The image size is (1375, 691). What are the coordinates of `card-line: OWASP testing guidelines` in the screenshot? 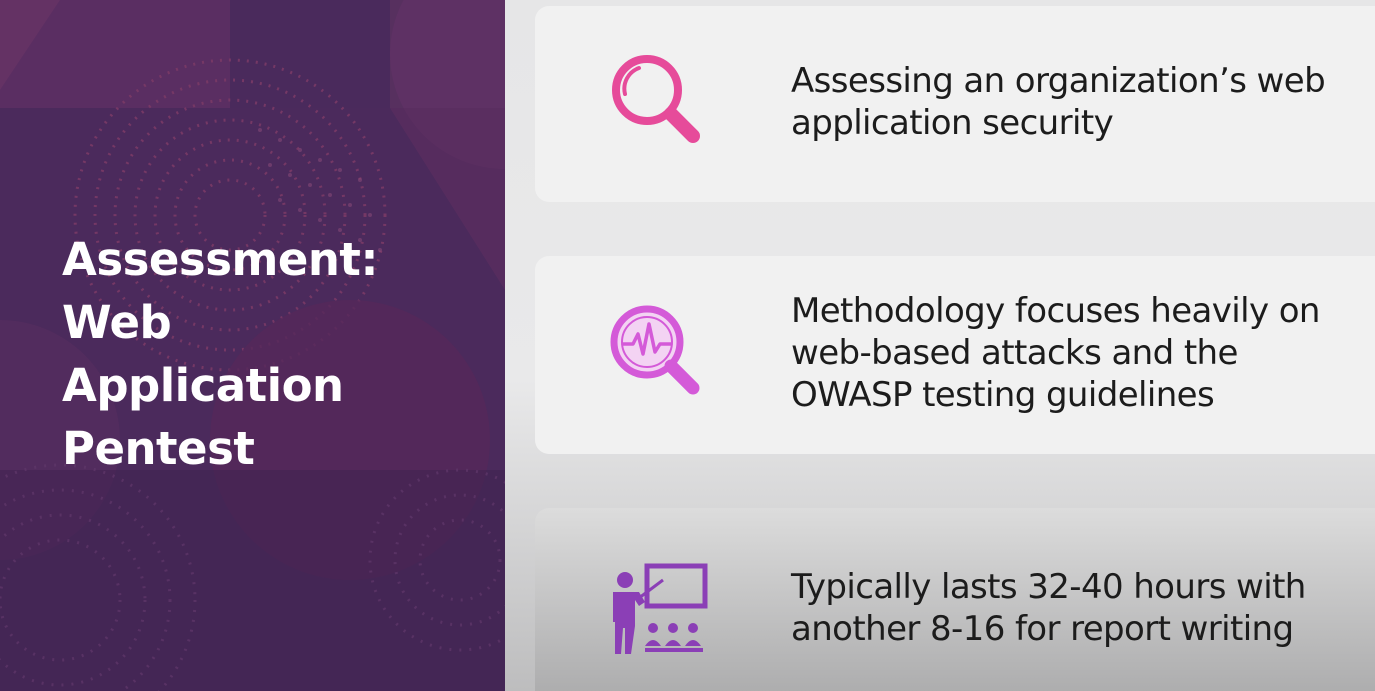 It's located at (1003, 395).